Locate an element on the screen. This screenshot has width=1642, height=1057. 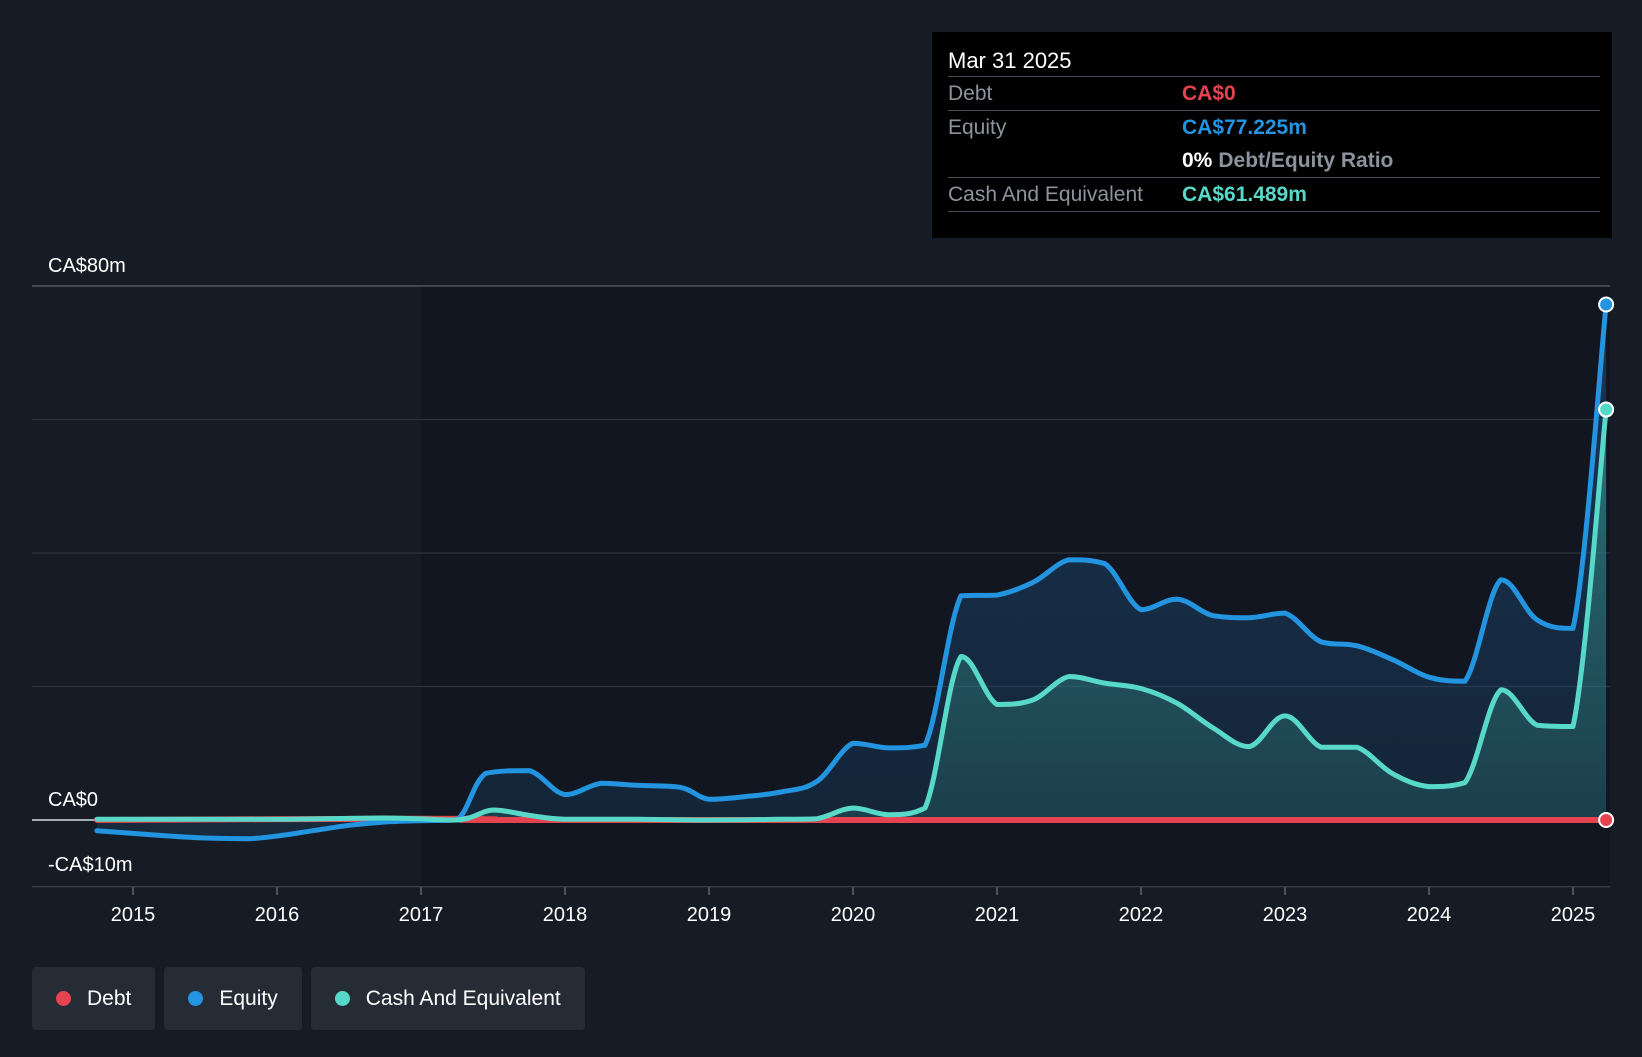
tooltip-row-ratio: 0% Debt/Equity Ratio is located at coordinates (1274, 160).